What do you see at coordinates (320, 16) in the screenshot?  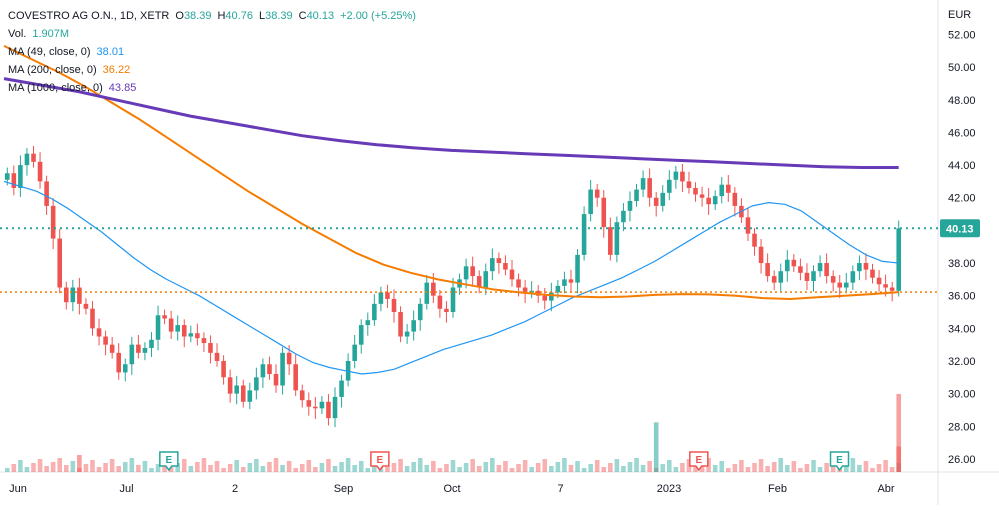 I see `close-value: 40.13` at bounding box center [320, 16].